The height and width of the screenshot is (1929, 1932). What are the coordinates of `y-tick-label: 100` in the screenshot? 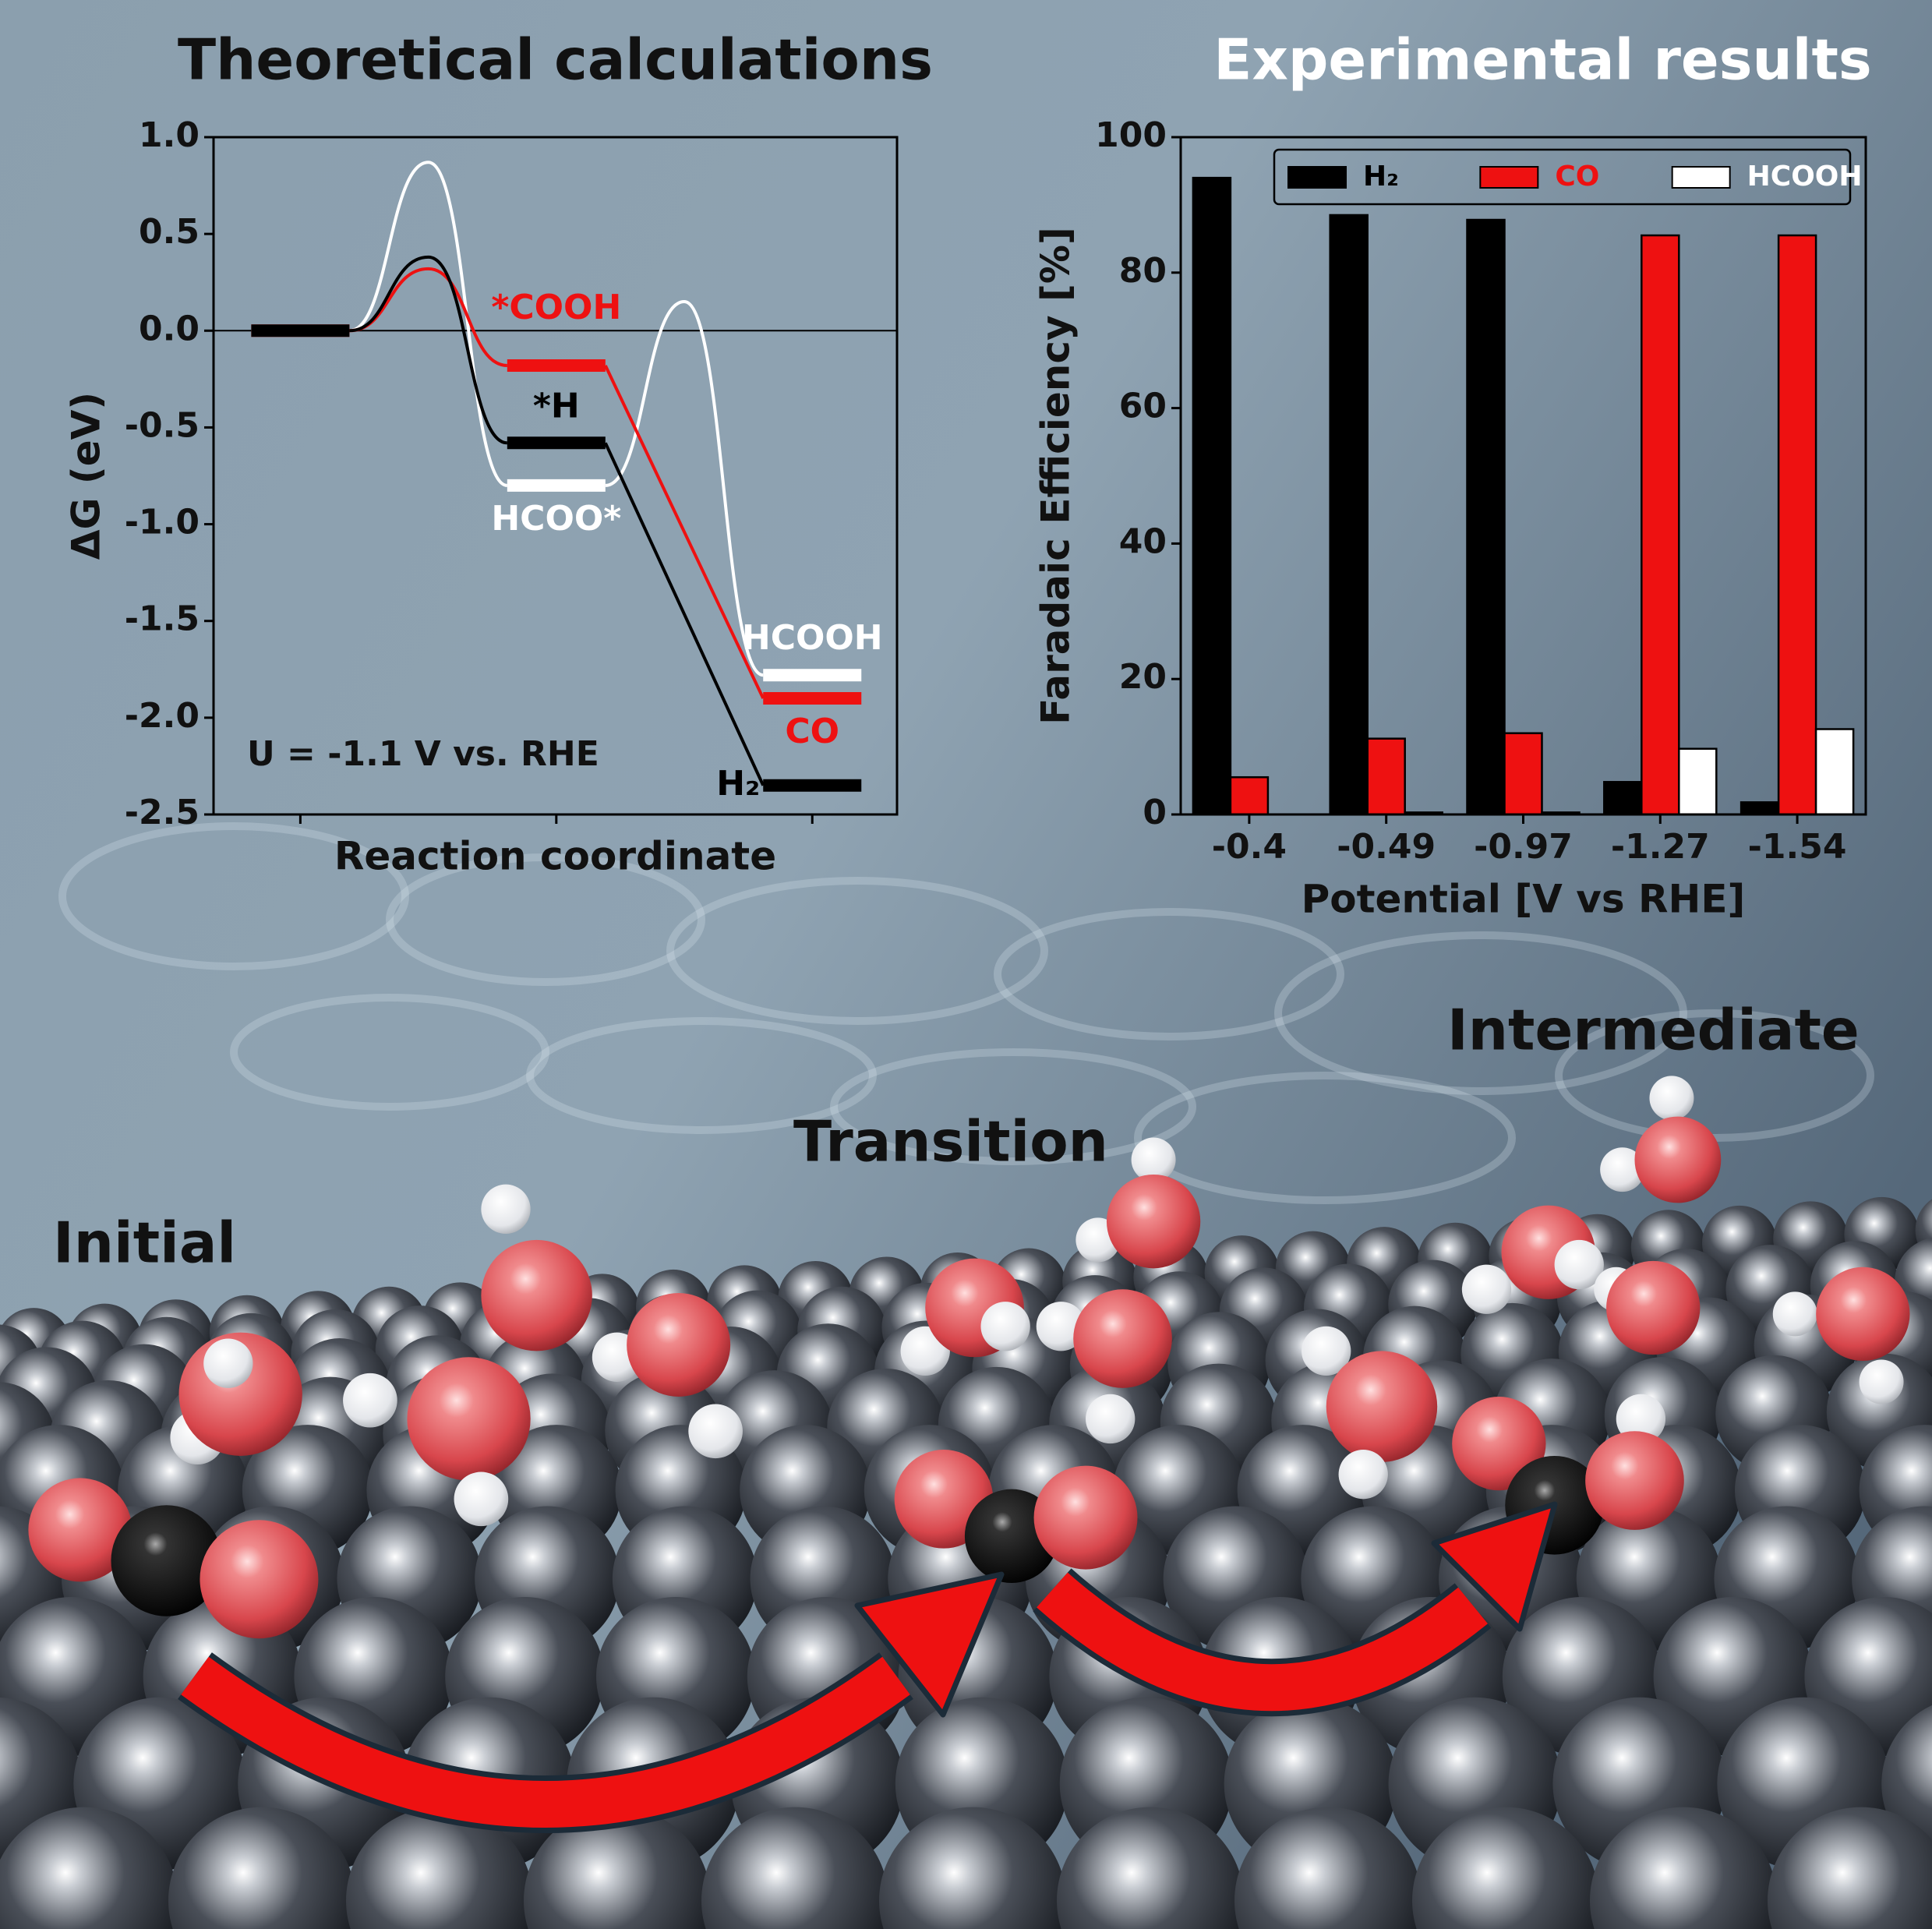 It's located at (1131, 135).